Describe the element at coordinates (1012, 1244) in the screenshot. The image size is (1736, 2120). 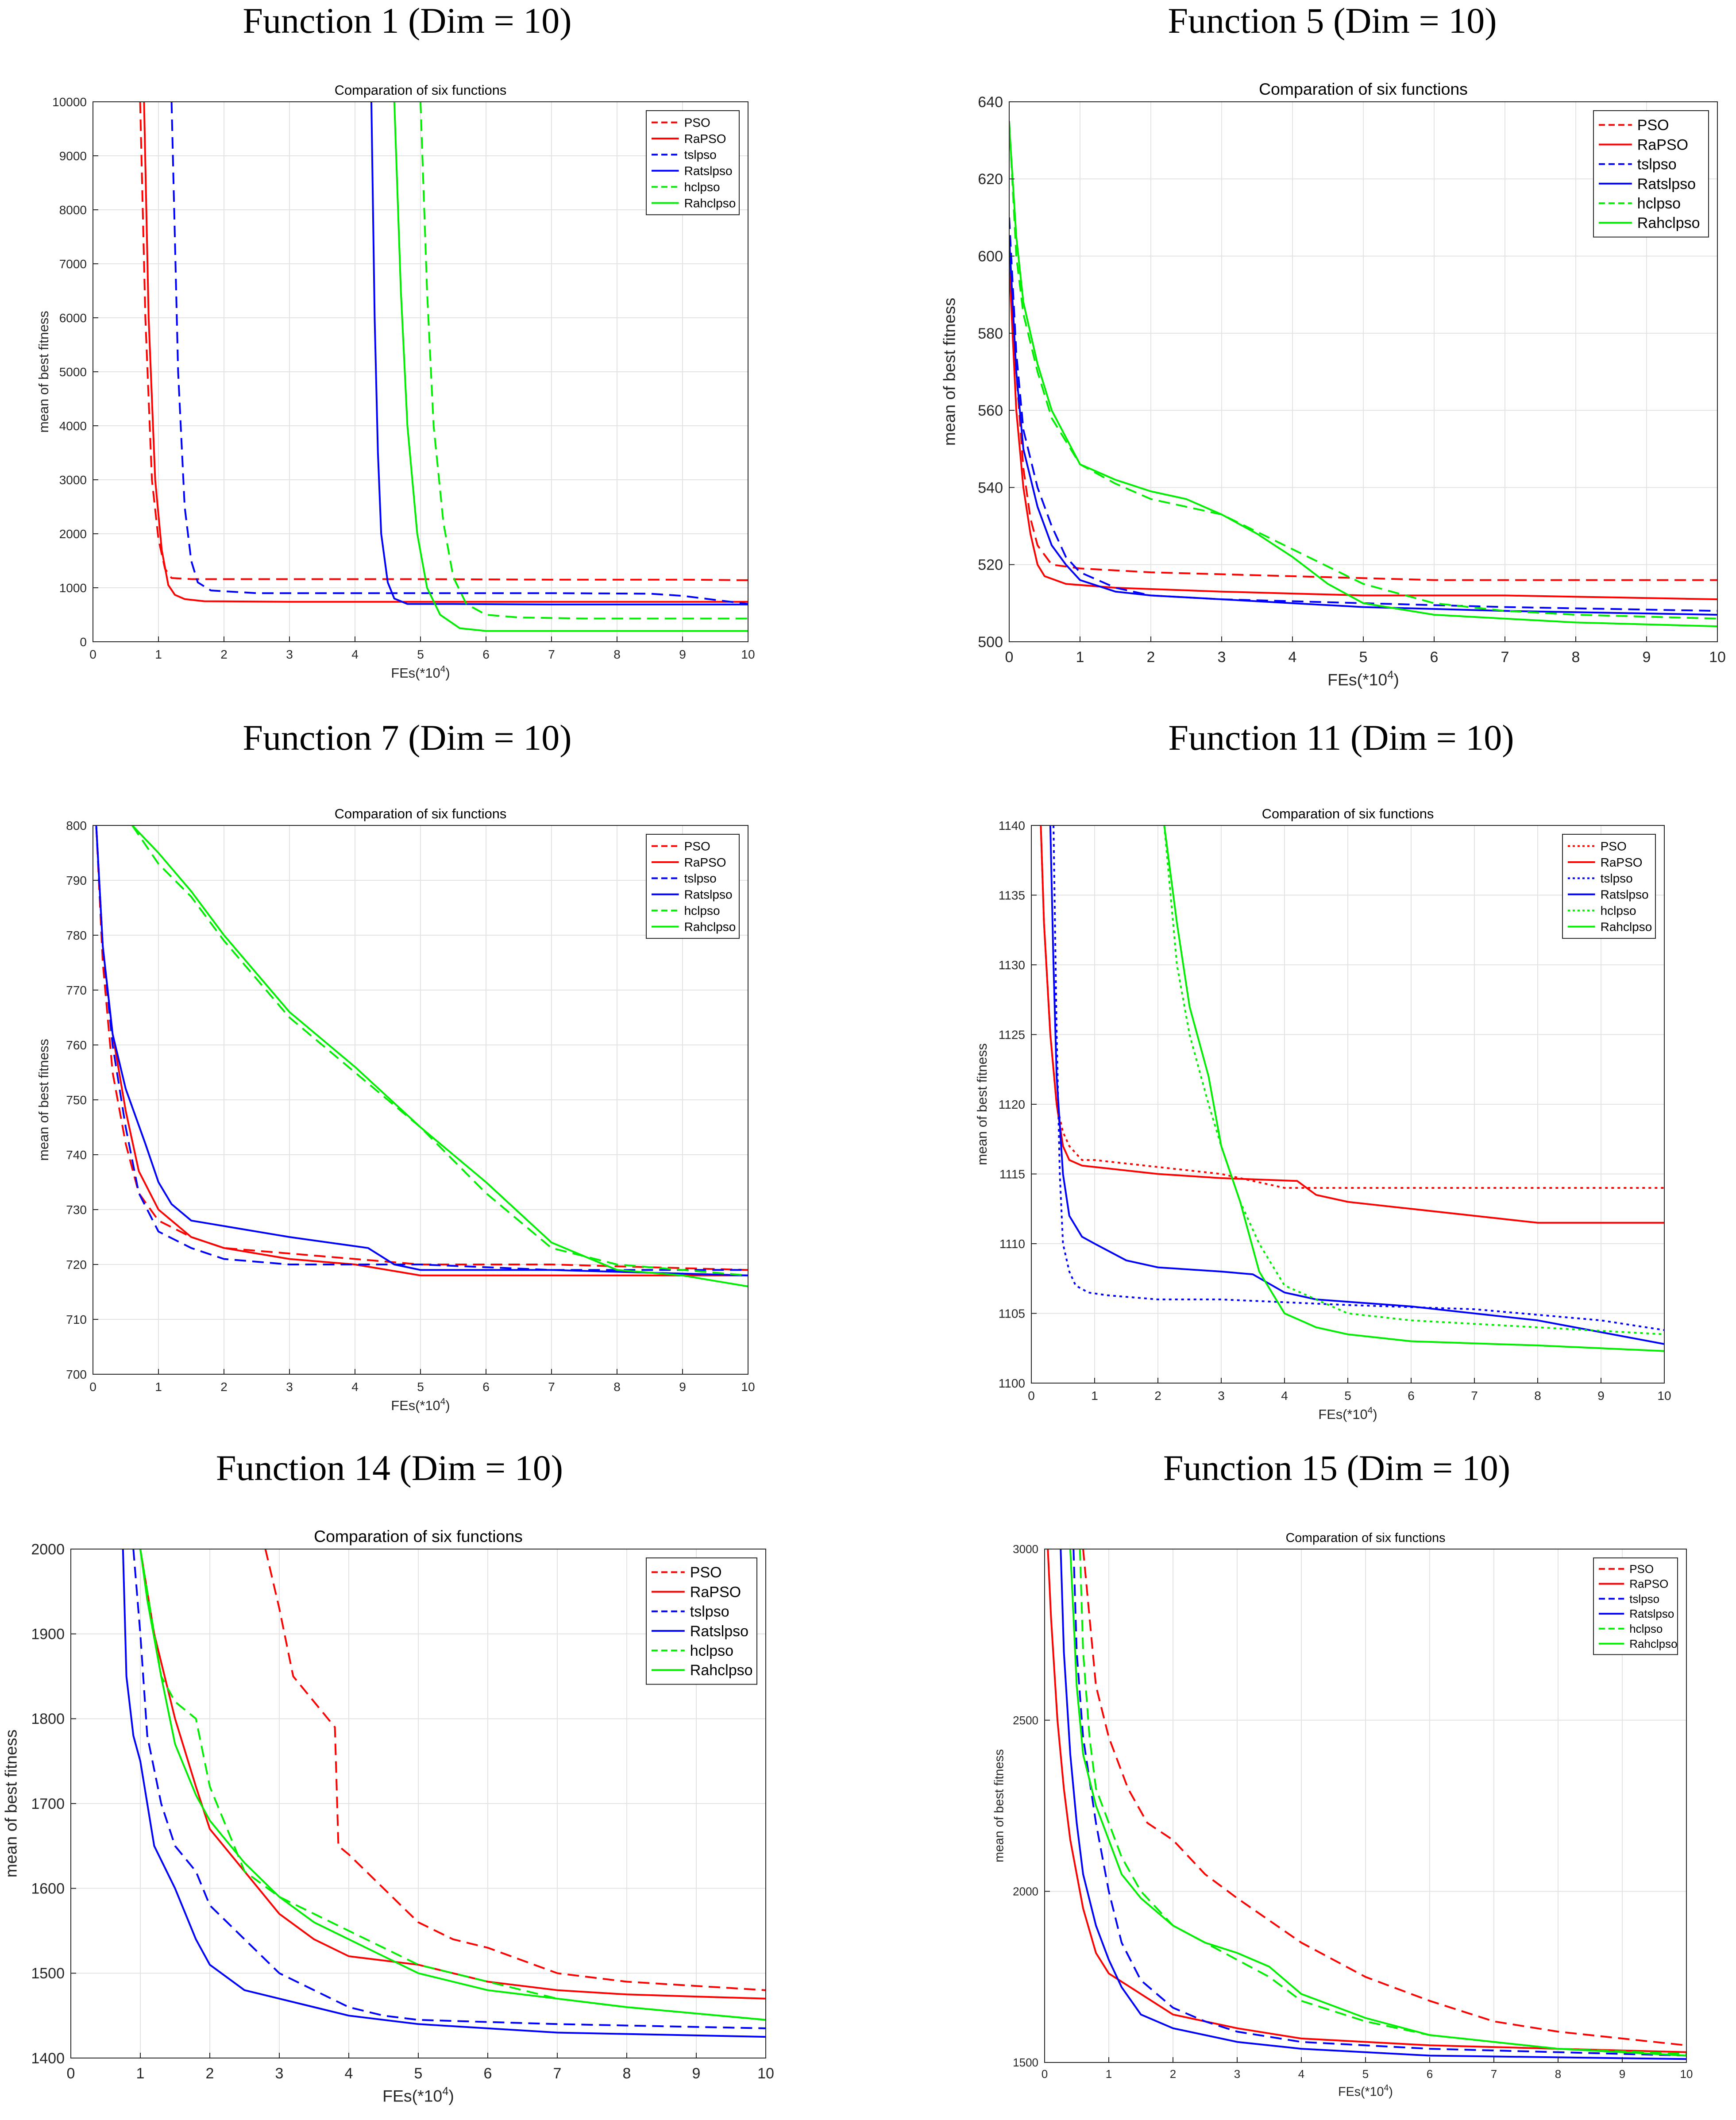
I see `y-tick-label: 1110` at that location.